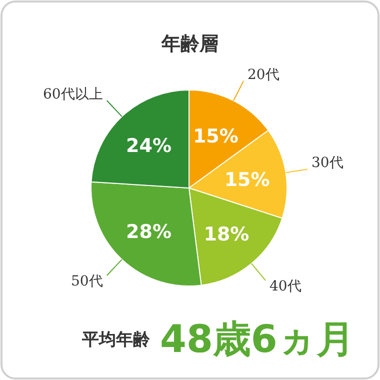  What do you see at coordinates (257, 339) in the screenshot?
I see `text: 48歳6ヵ月` at bounding box center [257, 339].